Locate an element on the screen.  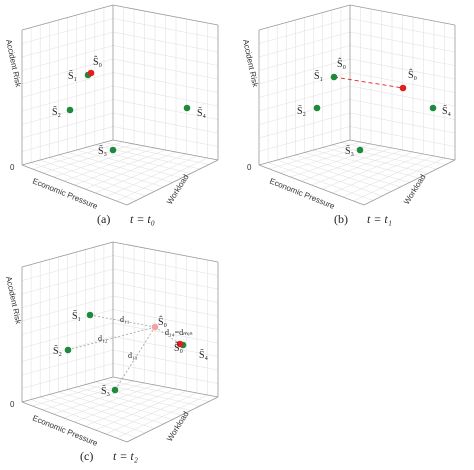
caption-time: t = t₀ is located at coordinates (142, 219).